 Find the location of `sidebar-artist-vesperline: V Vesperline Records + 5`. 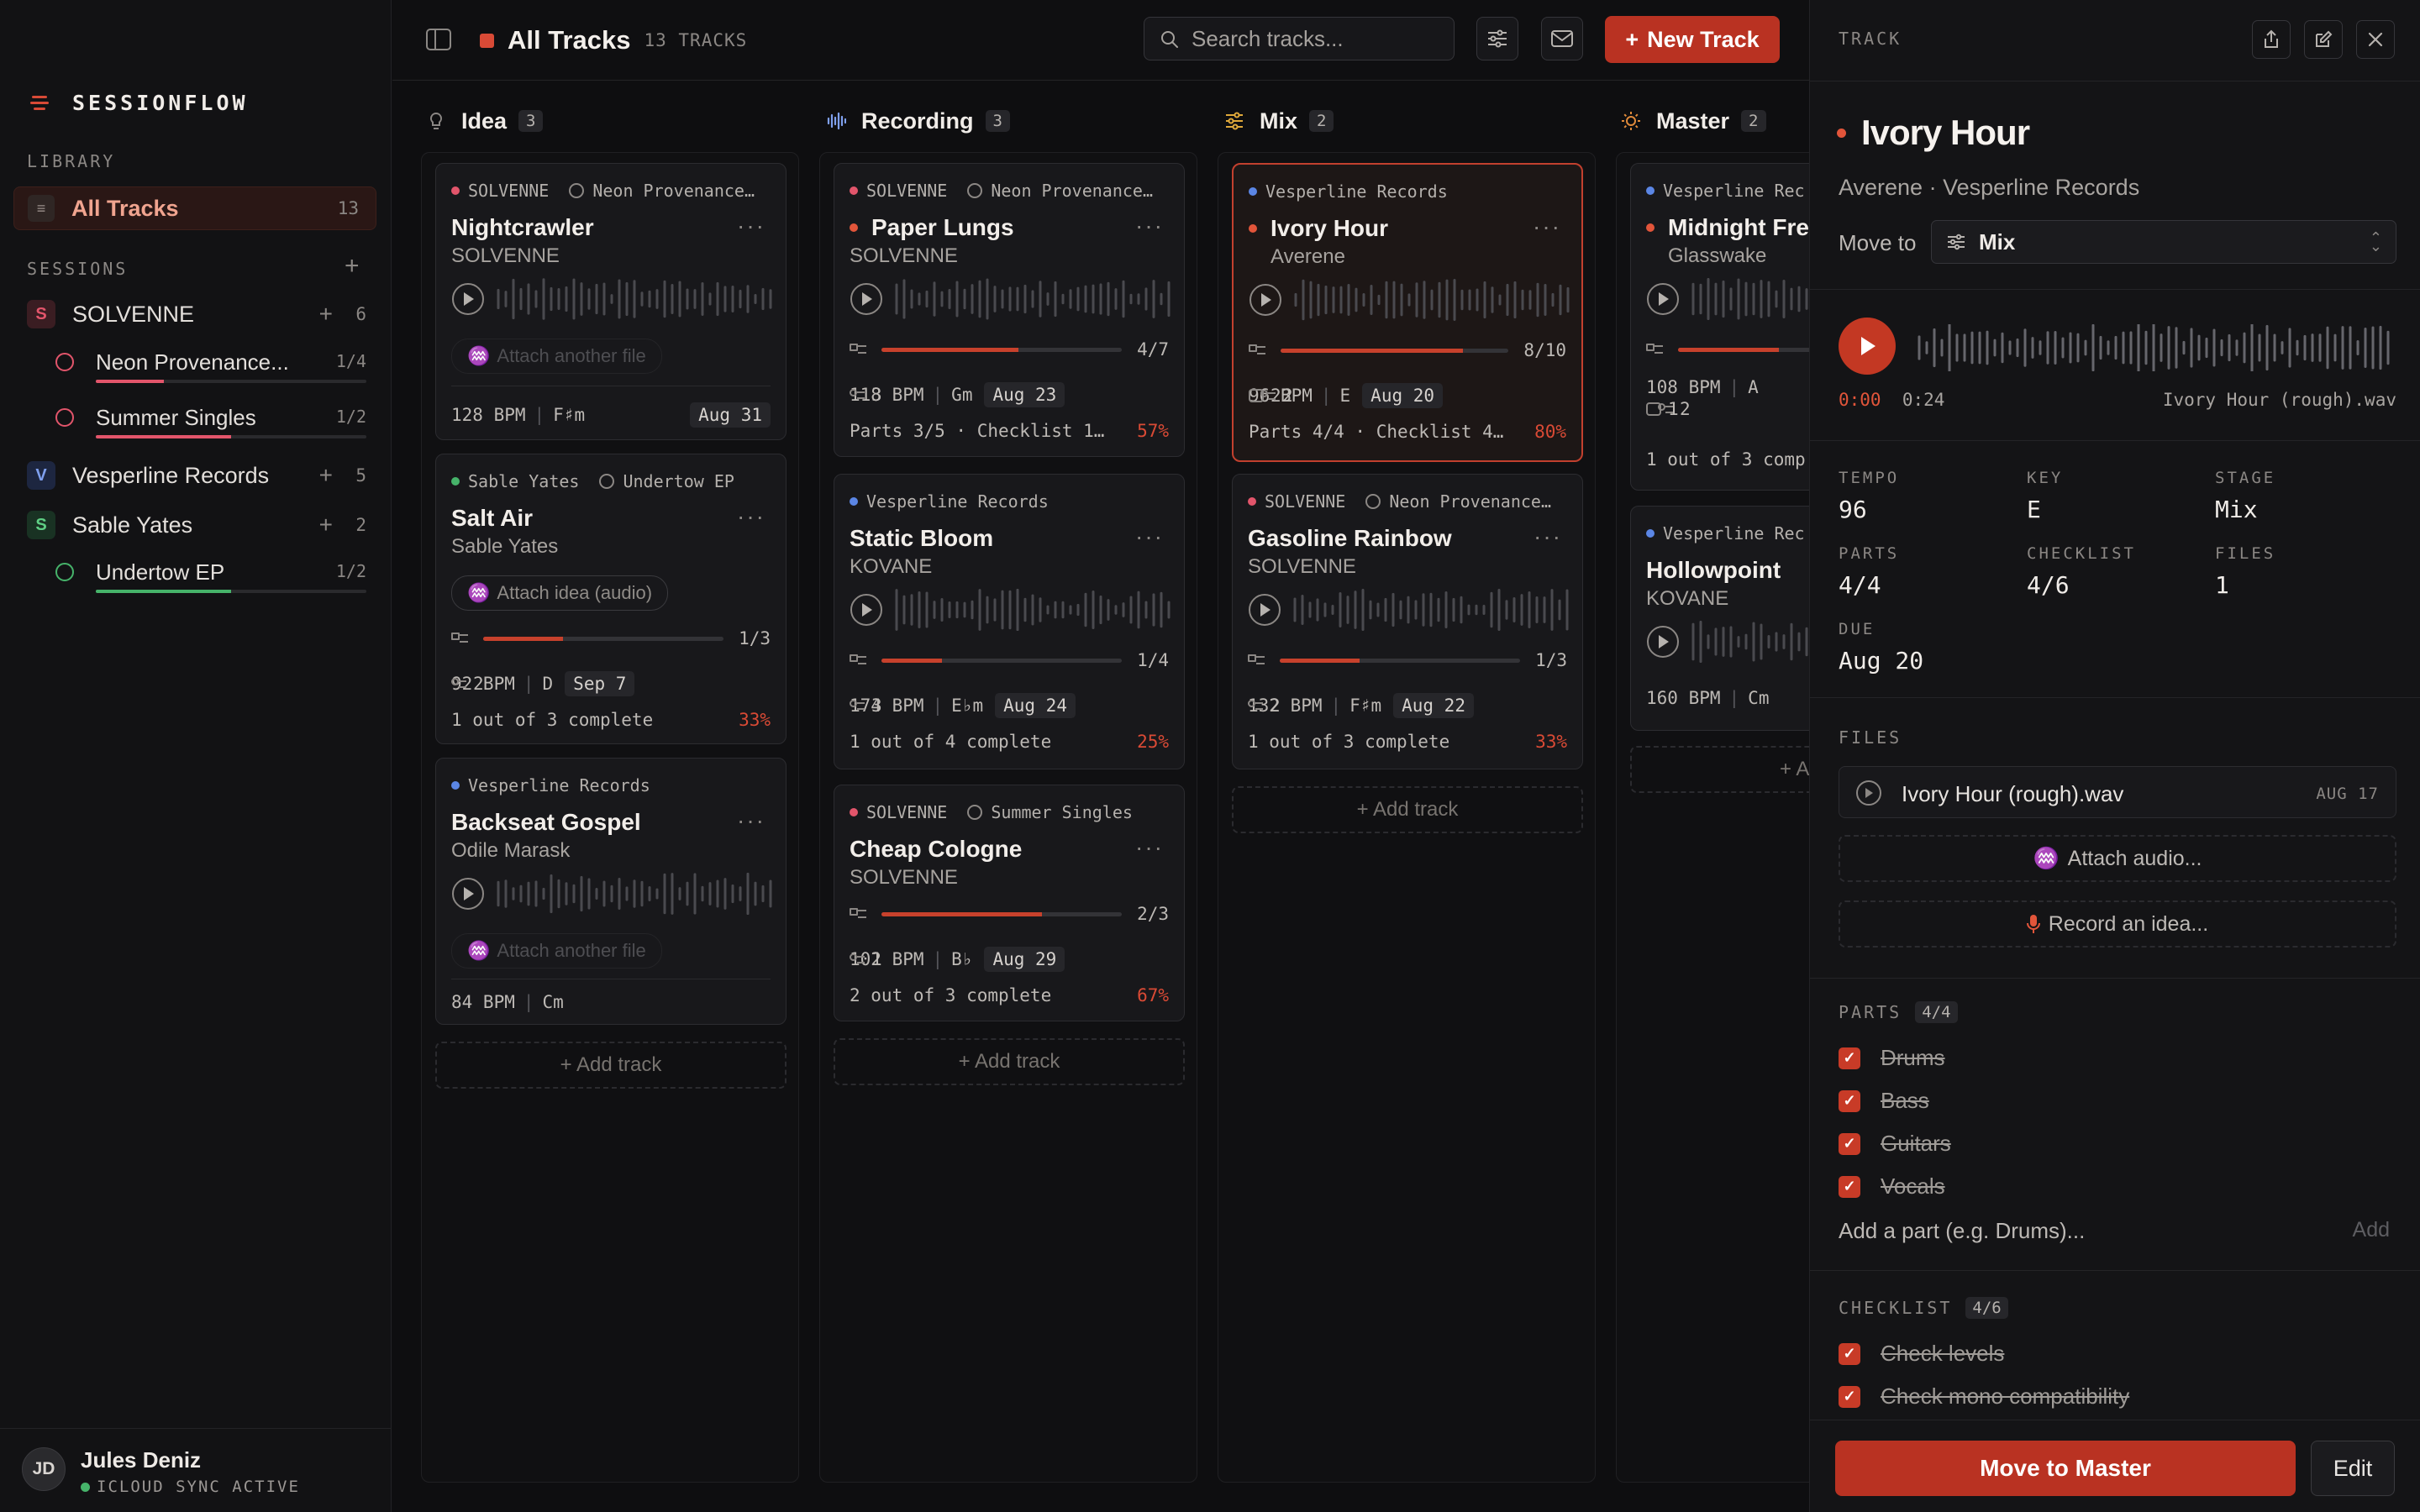

sidebar-artist-vesperline: V Vesperline Records + 5 is located at coordinates (196, 475).